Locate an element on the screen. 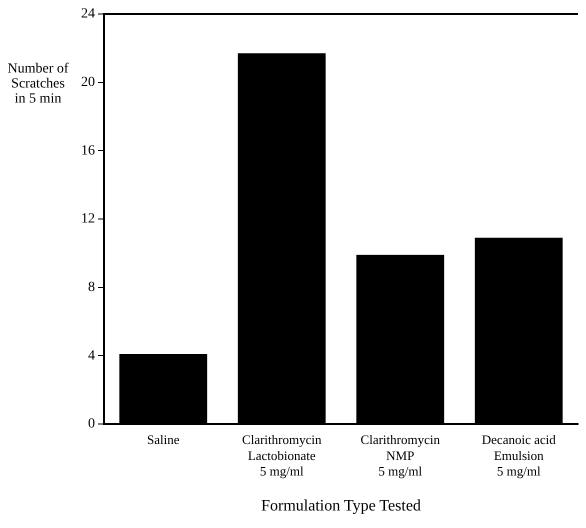  y-axis-title: Number of Scratches in 5 min is located at coordinates (38, 84).